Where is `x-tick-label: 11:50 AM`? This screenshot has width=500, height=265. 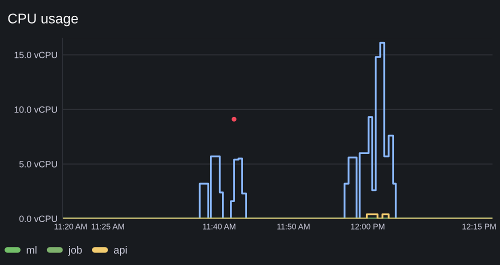
x-tick-label: 11:50 AM is located at coordinates (293, 227).